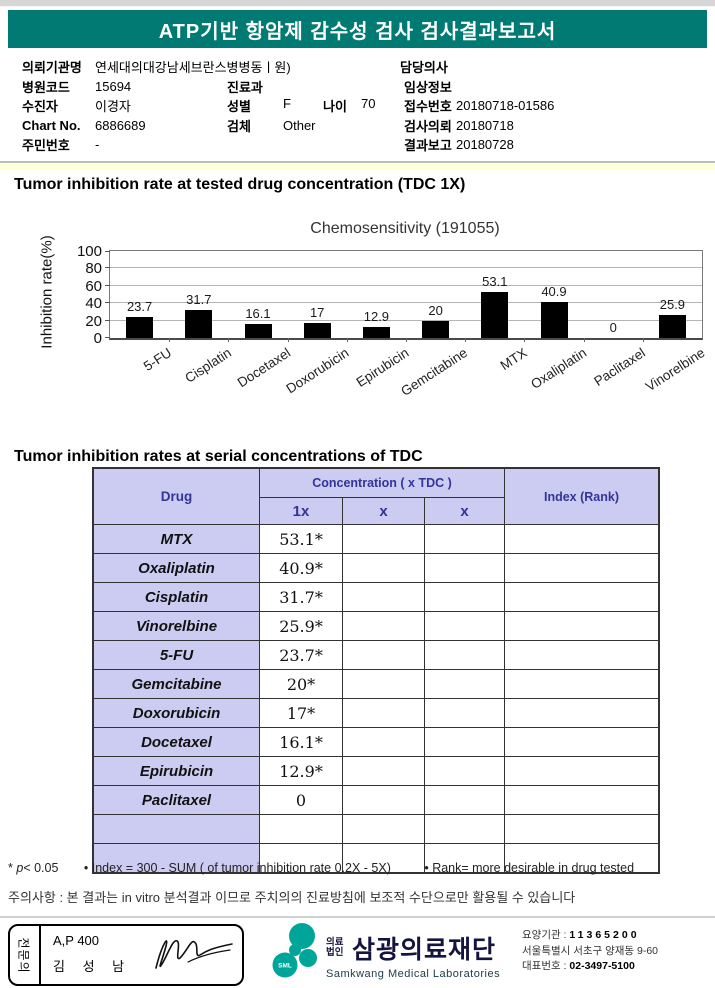 This screenshot has height=988, width=715. Describe the element at coordinates (383, 511) in the screenshot. I see `table-subheader-x1: x` at that location.